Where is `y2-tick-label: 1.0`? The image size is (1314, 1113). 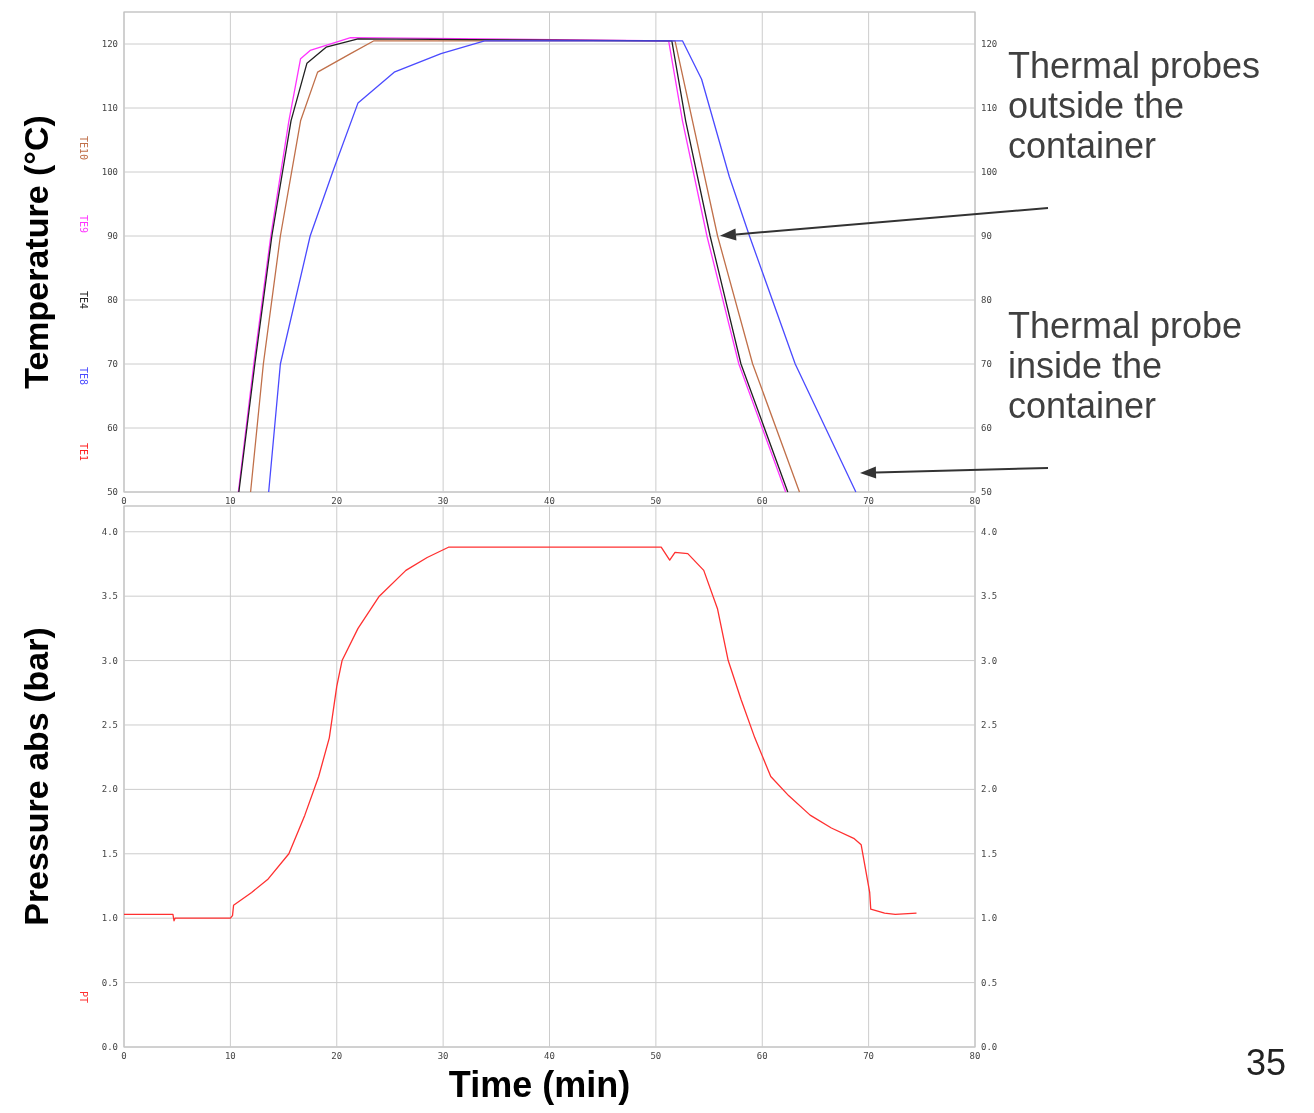
y2-tick-label: 1.0 is located at coordinates (989, 918).